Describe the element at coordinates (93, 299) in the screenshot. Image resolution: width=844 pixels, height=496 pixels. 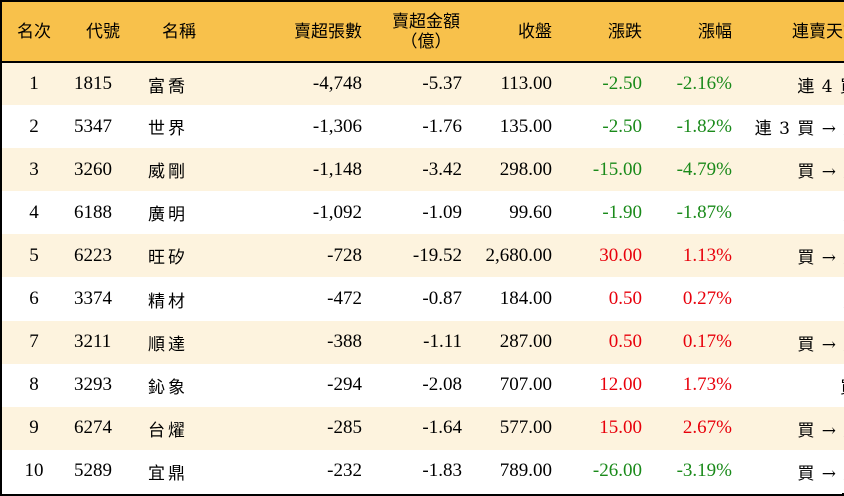
I see `cell-code: 3374` at that location.